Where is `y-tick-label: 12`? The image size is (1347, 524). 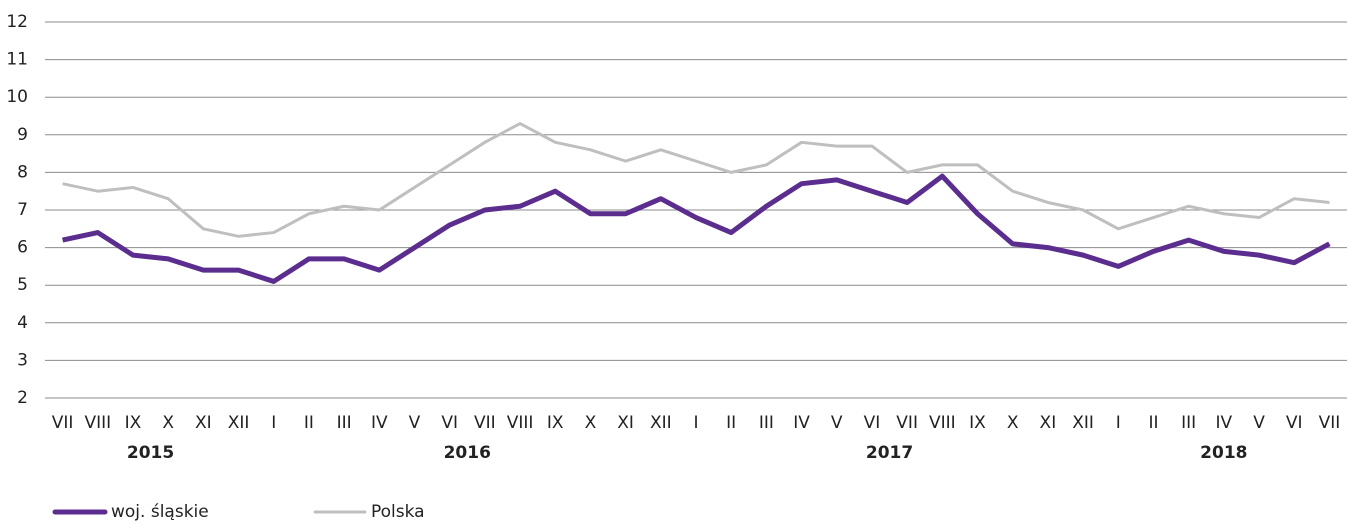
y-tick-label: 12 is located at coordinates (17, 22).